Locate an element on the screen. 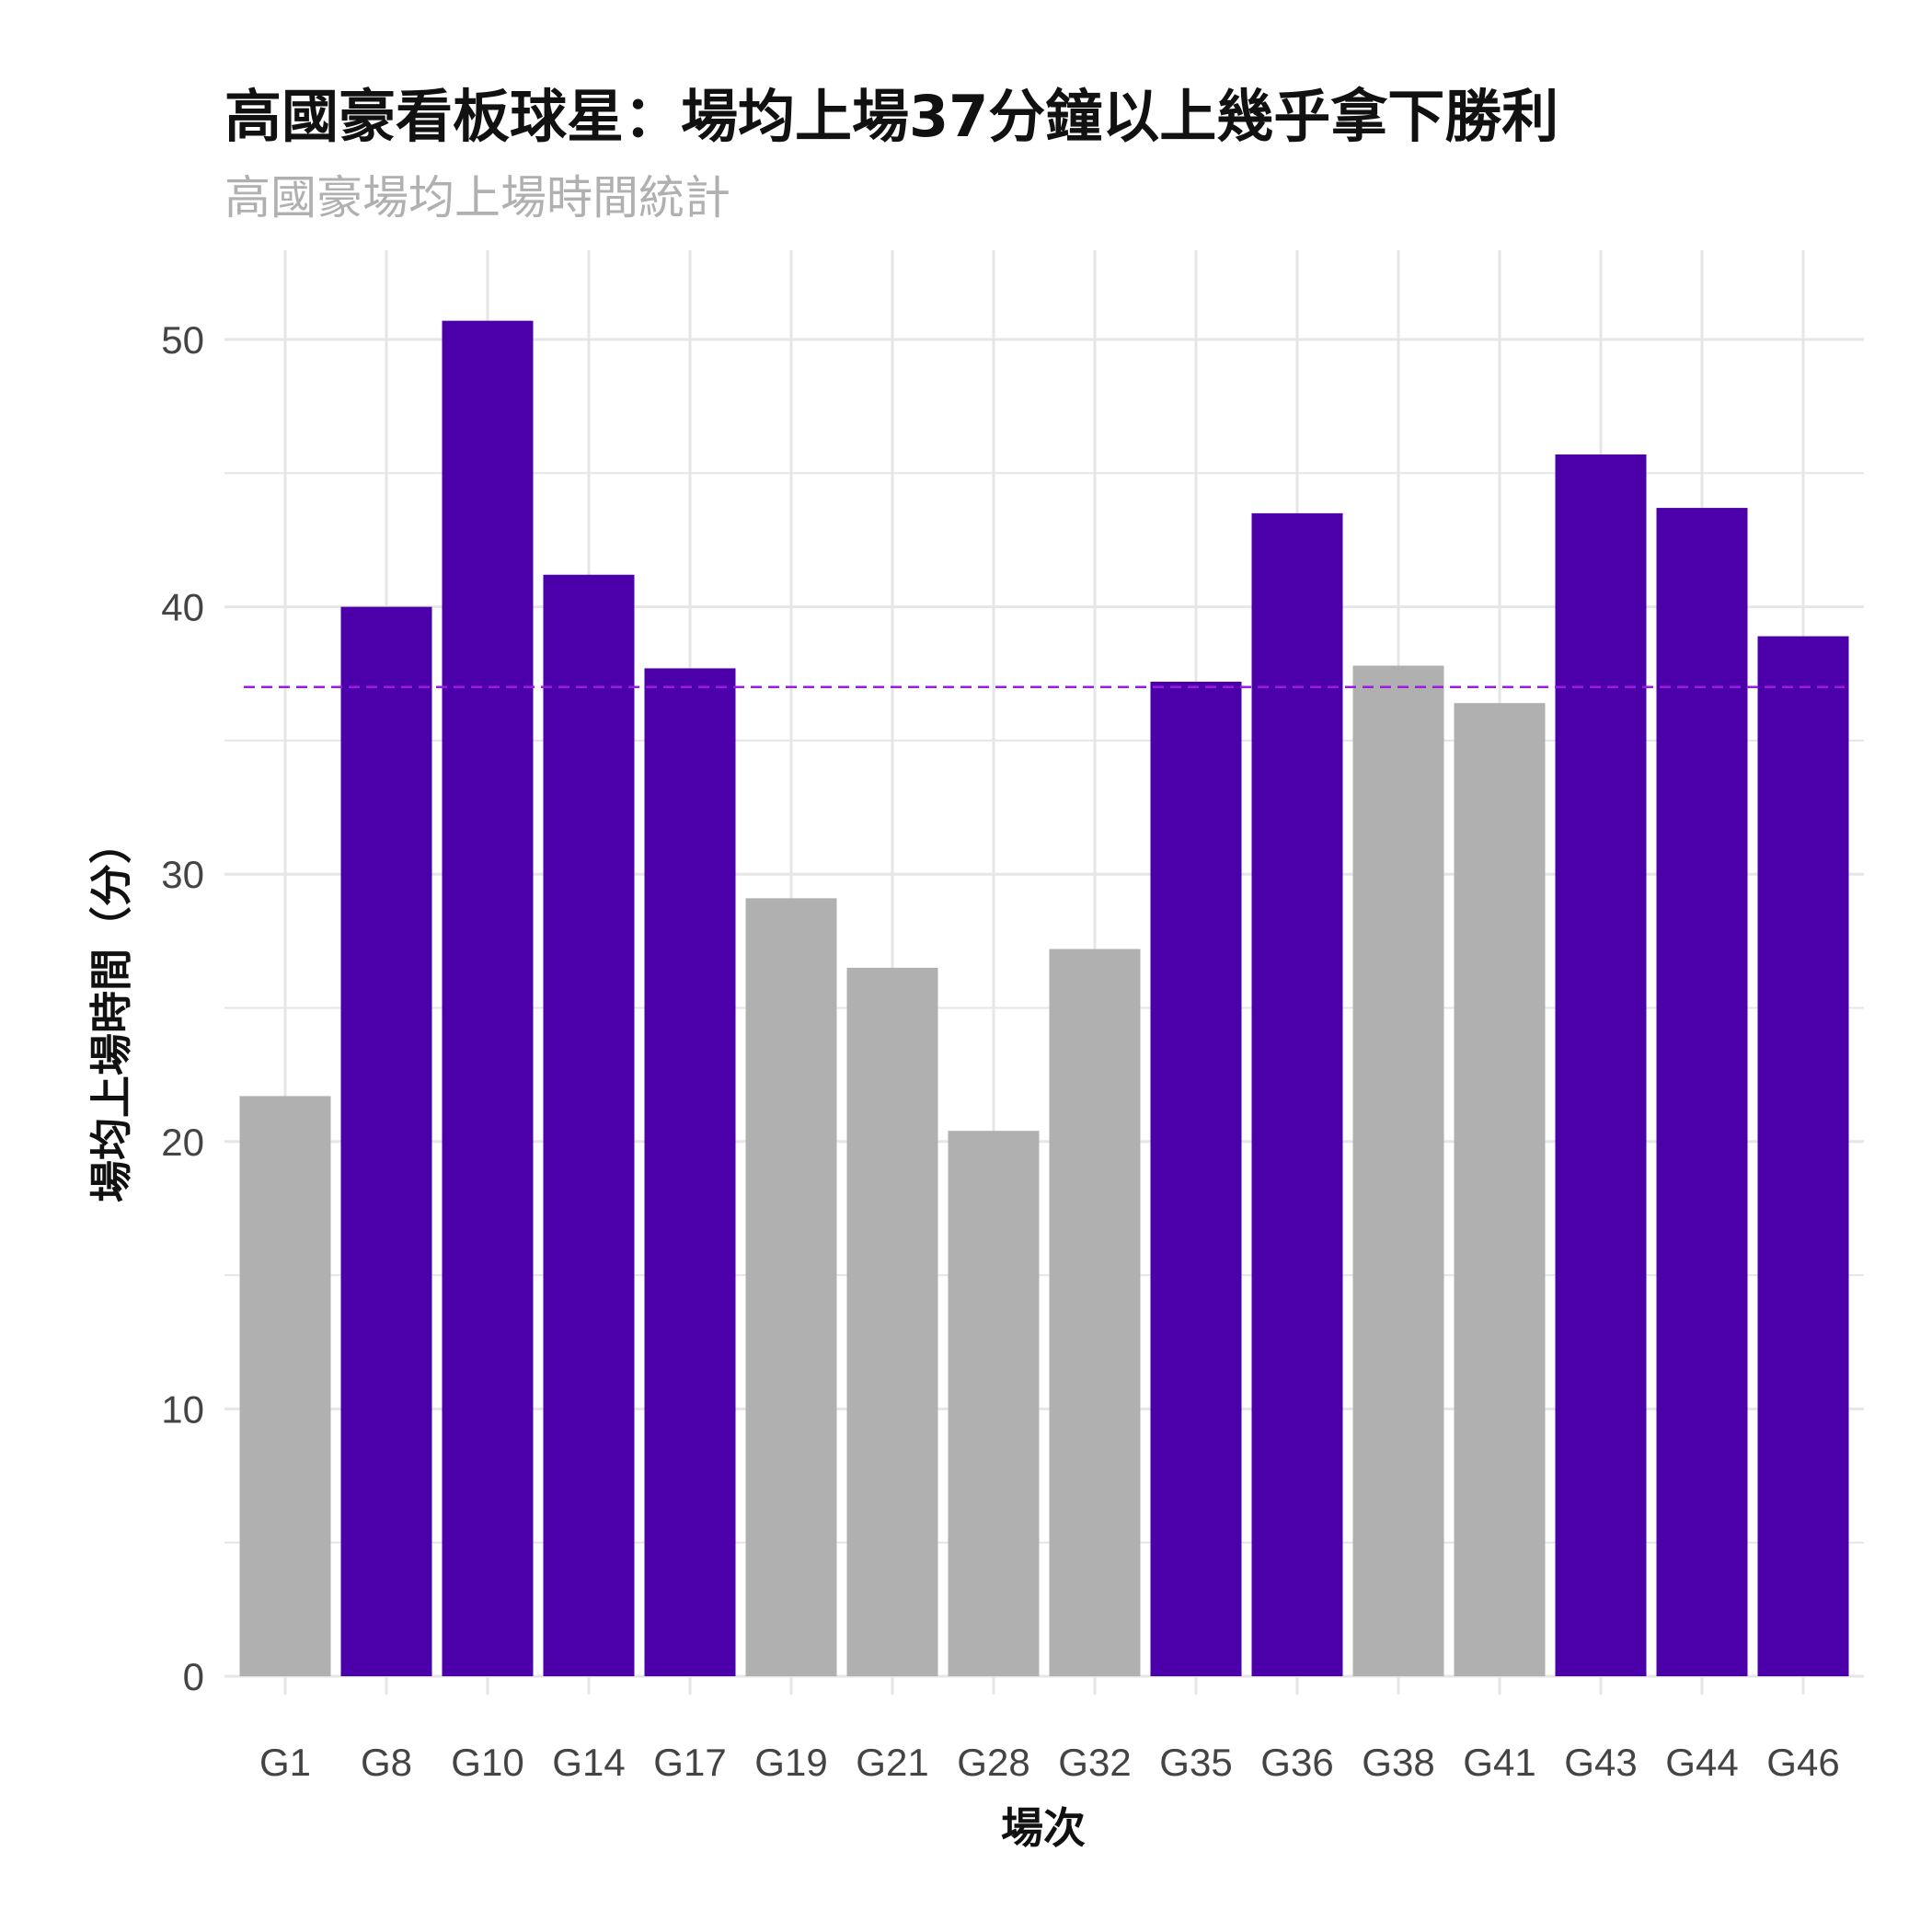 This screenshot has width=1932, height=1932. y-tick-label: 50 is located at coordinates (182, 340).